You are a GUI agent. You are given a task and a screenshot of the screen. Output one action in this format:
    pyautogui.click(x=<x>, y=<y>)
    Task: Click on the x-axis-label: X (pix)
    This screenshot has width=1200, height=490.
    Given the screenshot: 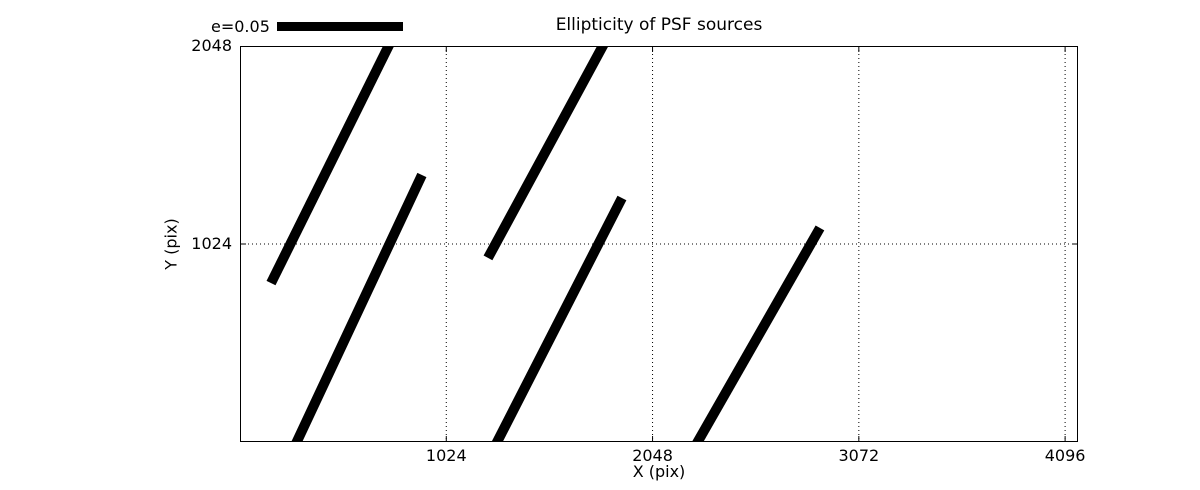 What is the action you would take?
    pyautogui.click(x=659, y=471)
    